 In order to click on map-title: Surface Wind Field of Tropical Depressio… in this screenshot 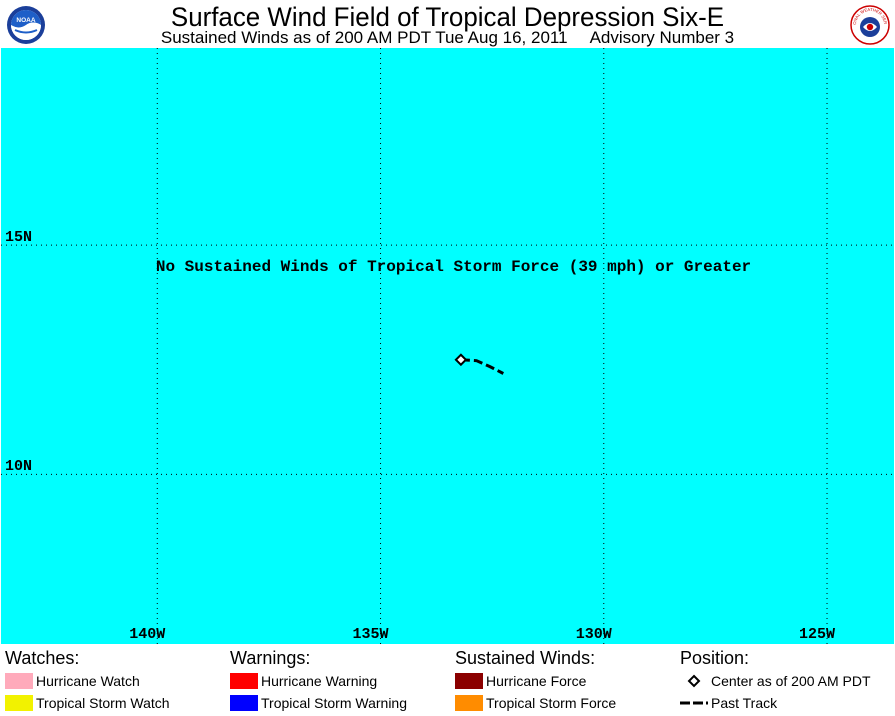, I will do `click(447, 17)`.